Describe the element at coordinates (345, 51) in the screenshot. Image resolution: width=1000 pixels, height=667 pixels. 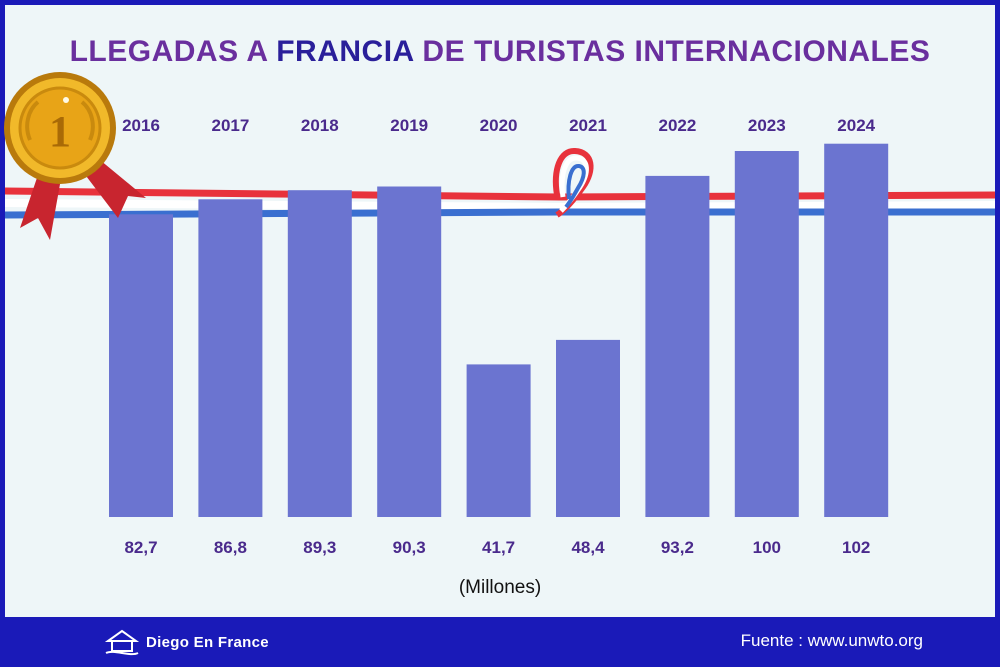
I see `title-highlight: FRANCIA` at that location.